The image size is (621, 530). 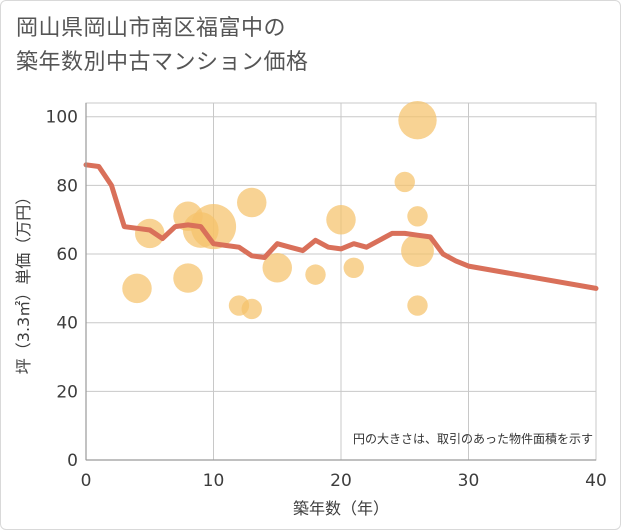 I want to click on x-tick-label: 20, so click(x=341, y=481).